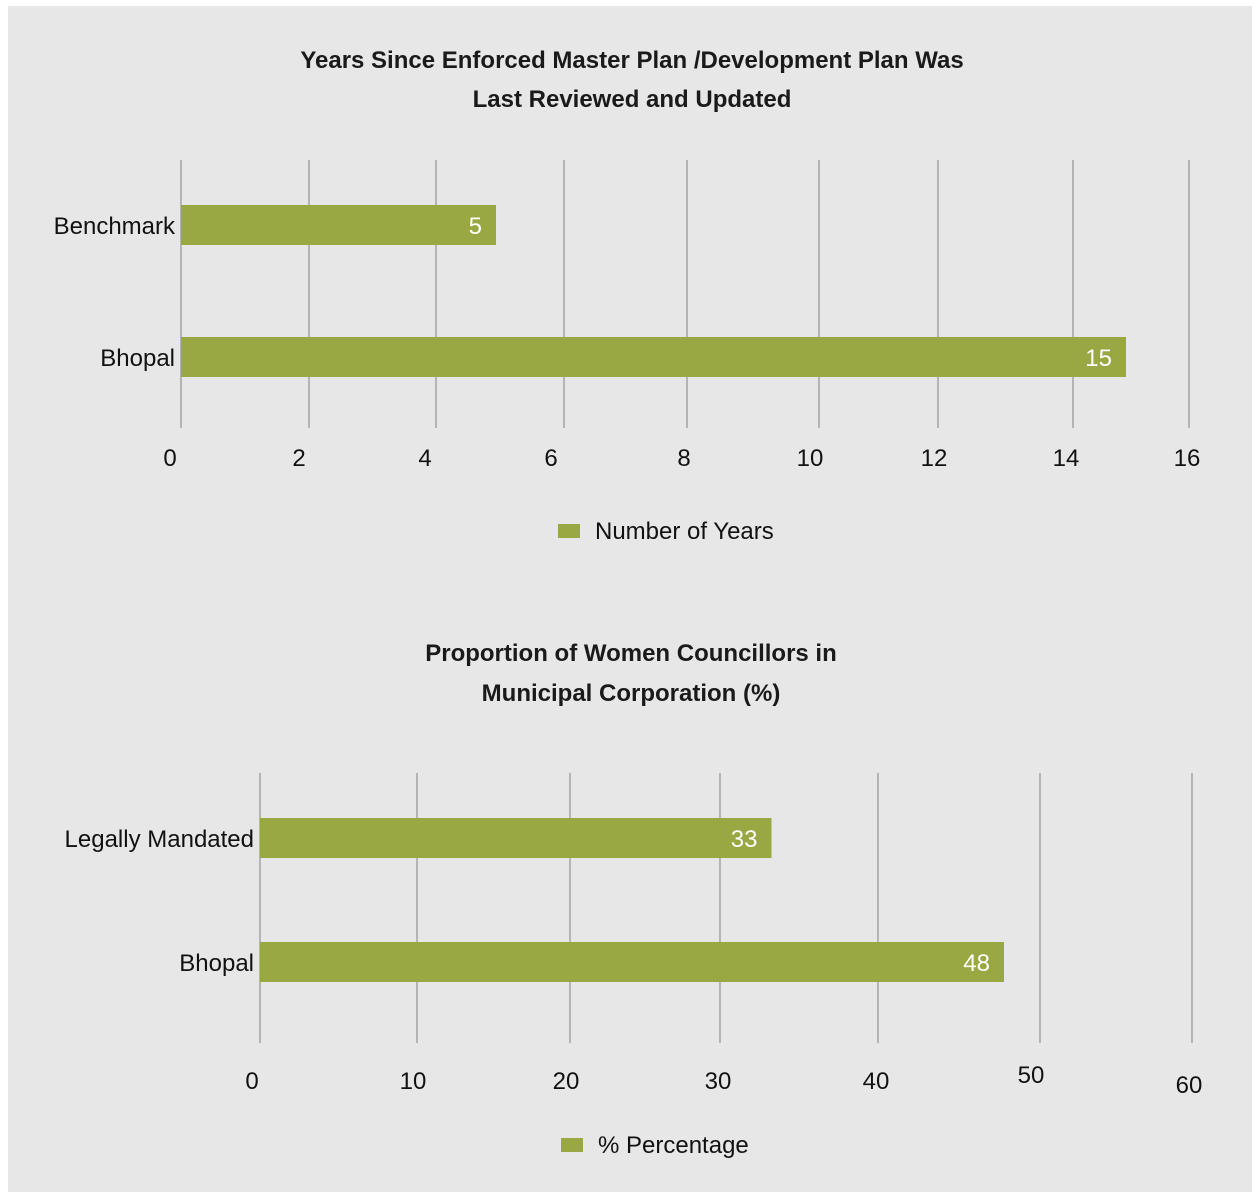  Describe the element at coordinates (216, 963) in the screenshot. I see `chart2-category-label-1: Bhopal` at that location.